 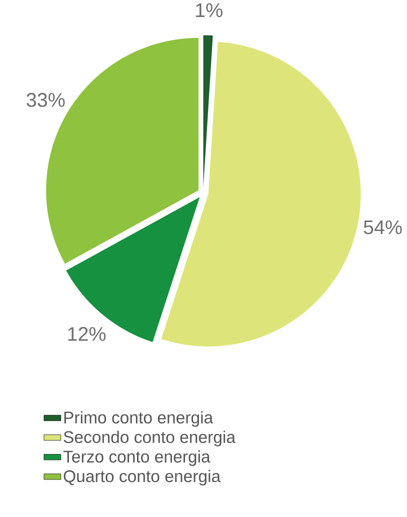 I want to click on data-label: 12%, so click(x=87, y=334).